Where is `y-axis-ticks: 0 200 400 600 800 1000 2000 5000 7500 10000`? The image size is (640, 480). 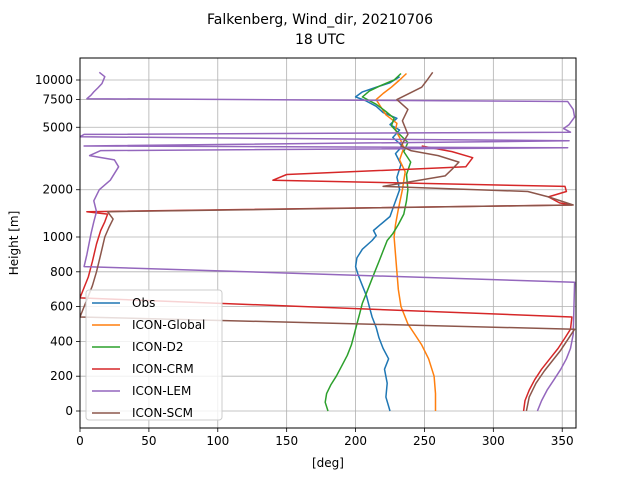
y-axis-ticks: 0 200 400 600 800 1000 2000 5000 7500 10000 is located at coordinates (57, 245).